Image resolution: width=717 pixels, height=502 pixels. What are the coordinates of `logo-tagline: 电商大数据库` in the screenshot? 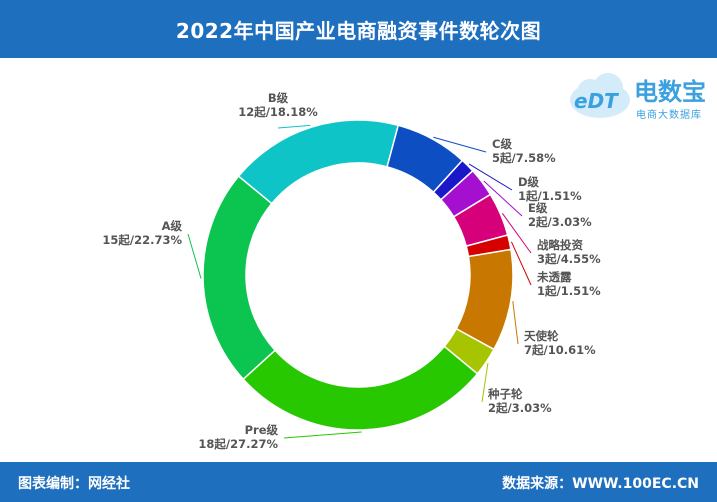 It's located at (669, 115).